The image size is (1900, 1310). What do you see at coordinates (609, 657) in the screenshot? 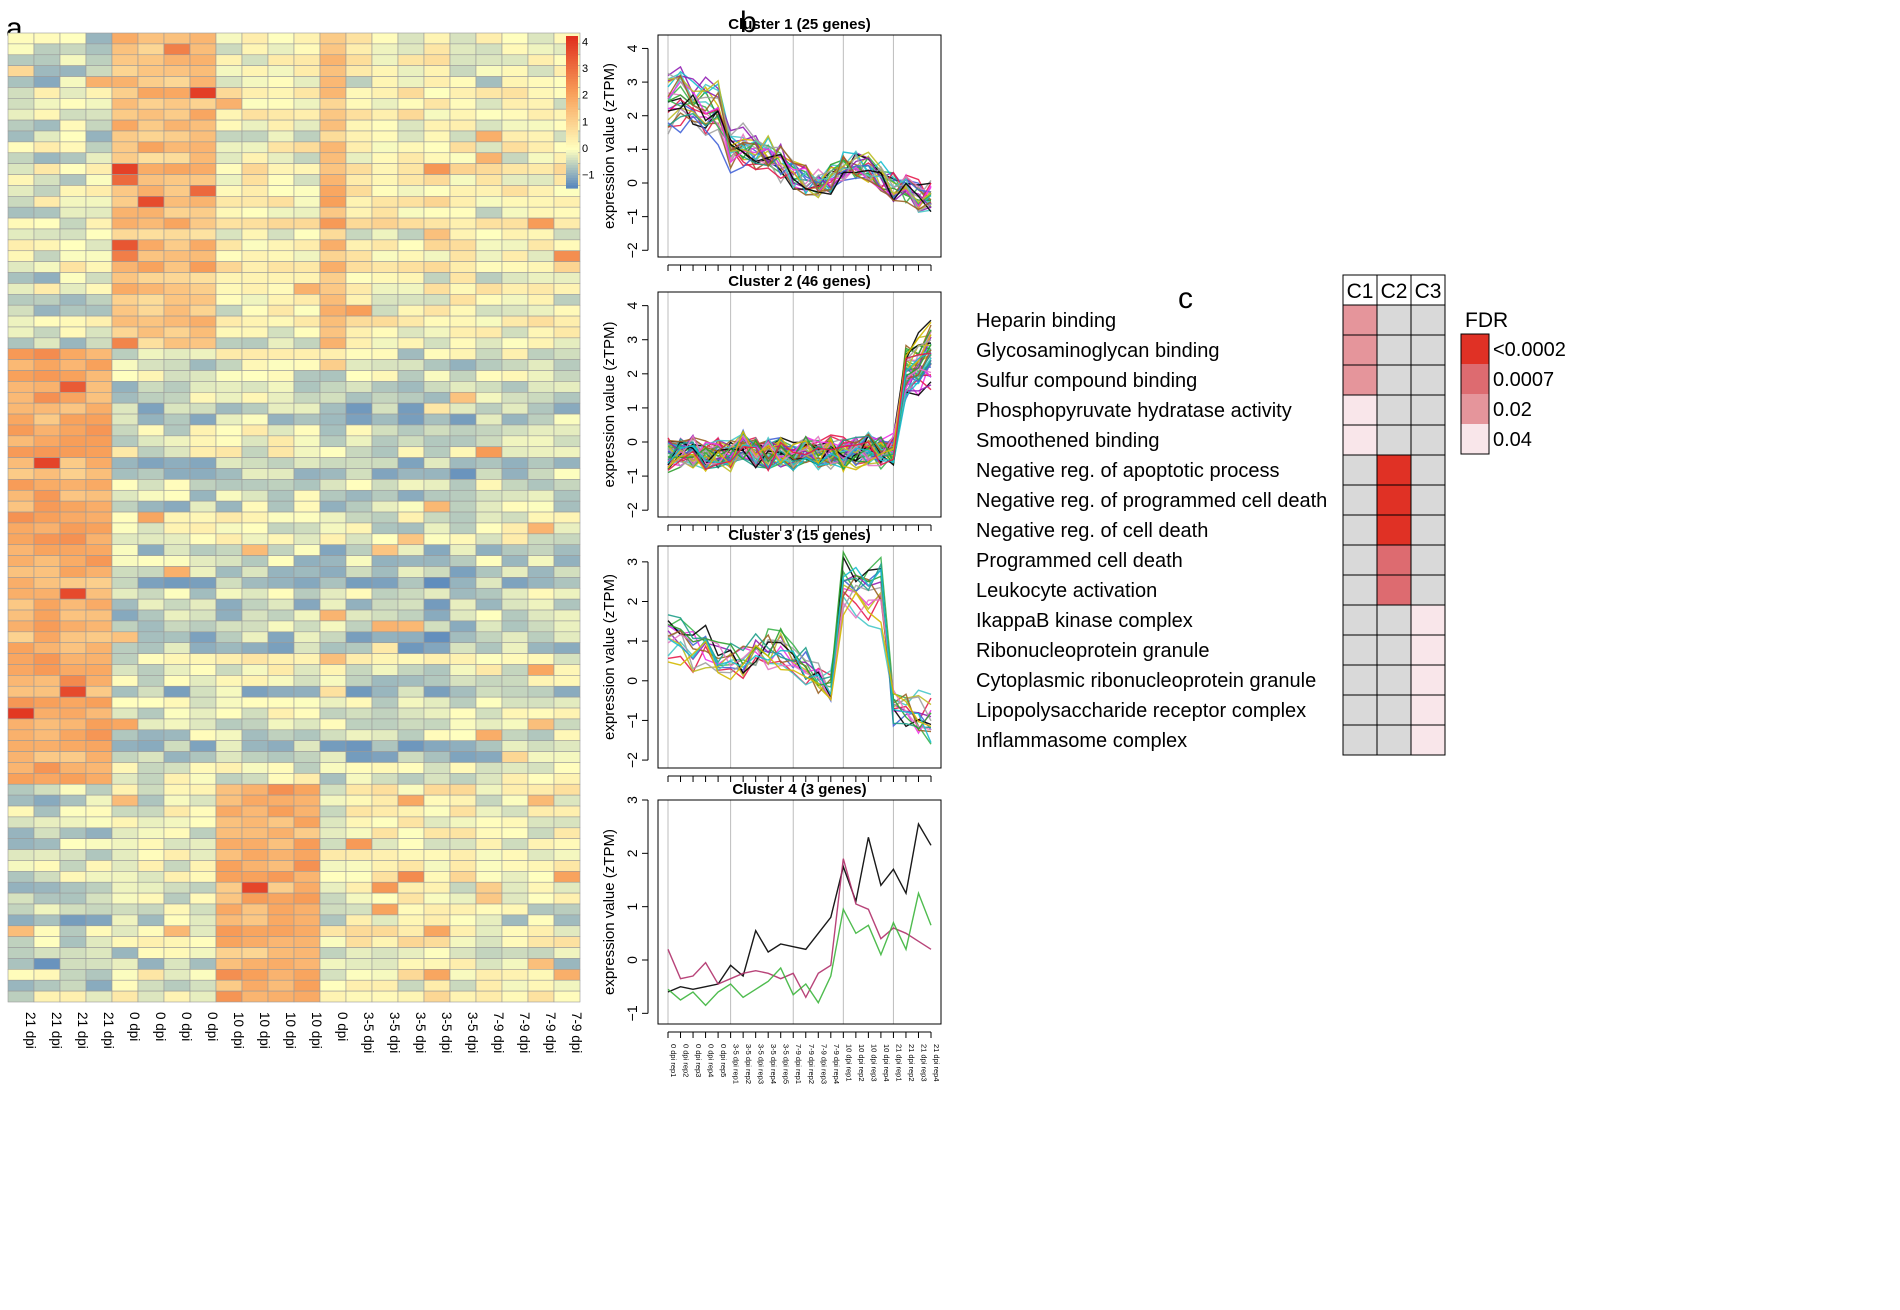
I see `y-axis-label: expression value (zTPM)` at bounding box center [609, 657].